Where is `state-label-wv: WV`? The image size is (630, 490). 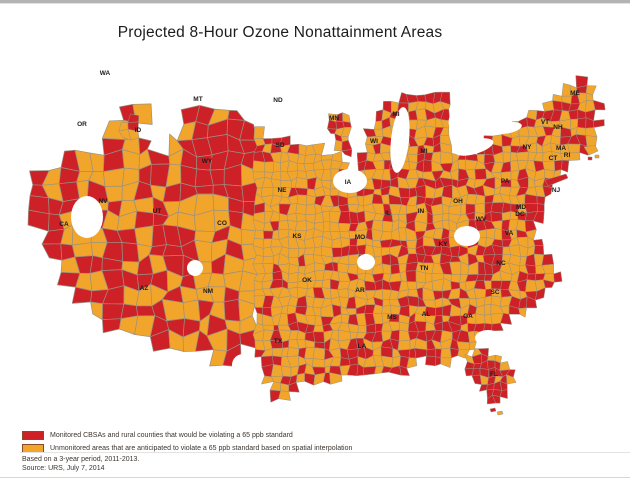 state-label-wv: WV is located at coordinates (481, 219).